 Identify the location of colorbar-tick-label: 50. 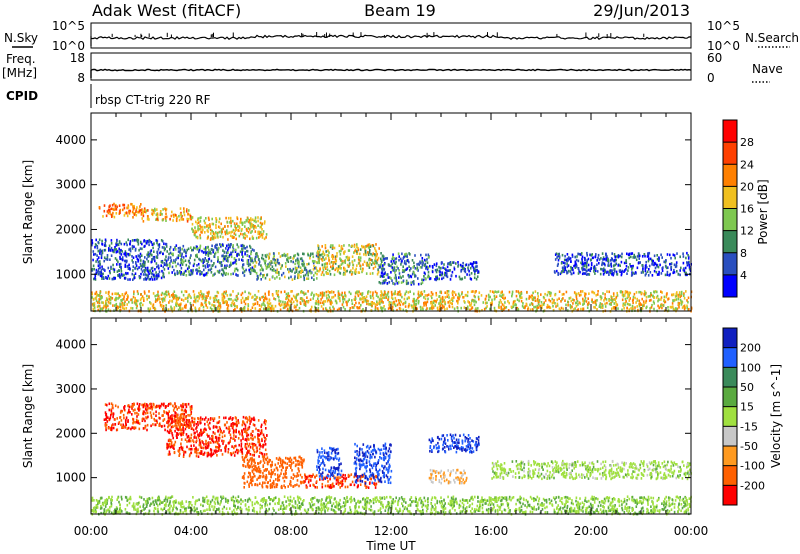
(747, 387).